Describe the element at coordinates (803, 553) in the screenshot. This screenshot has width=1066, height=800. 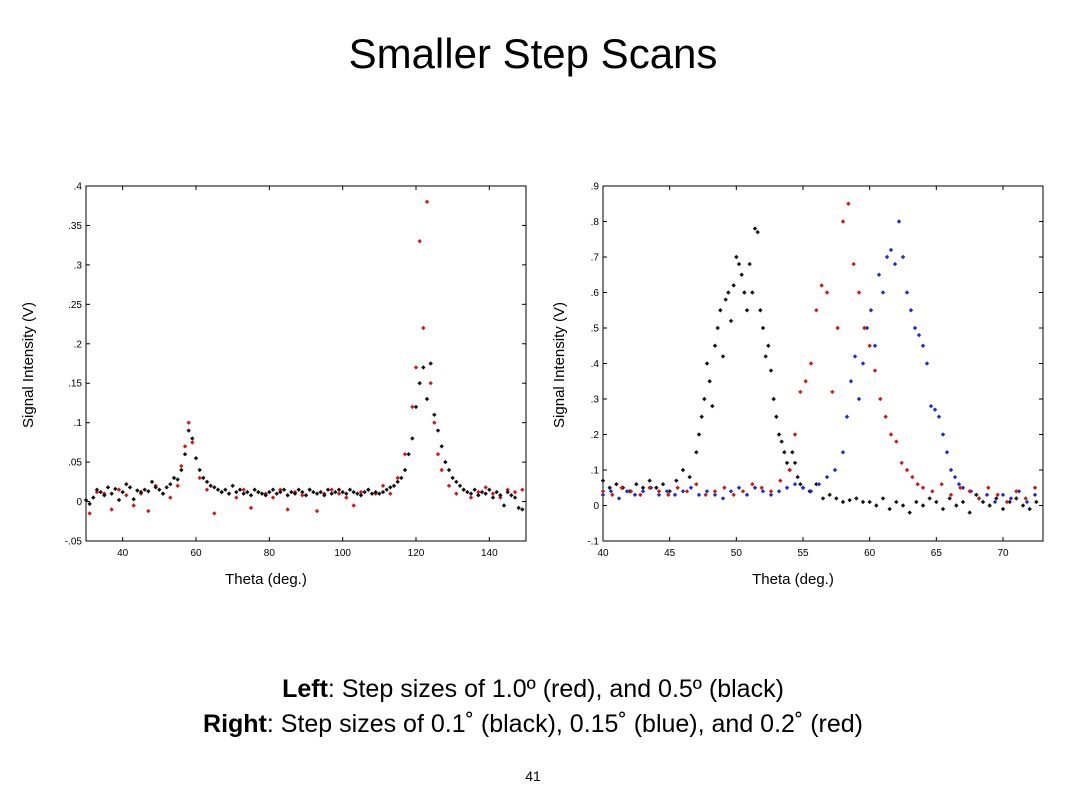
I see `right-chart-x-tick-label: 55` at that location.